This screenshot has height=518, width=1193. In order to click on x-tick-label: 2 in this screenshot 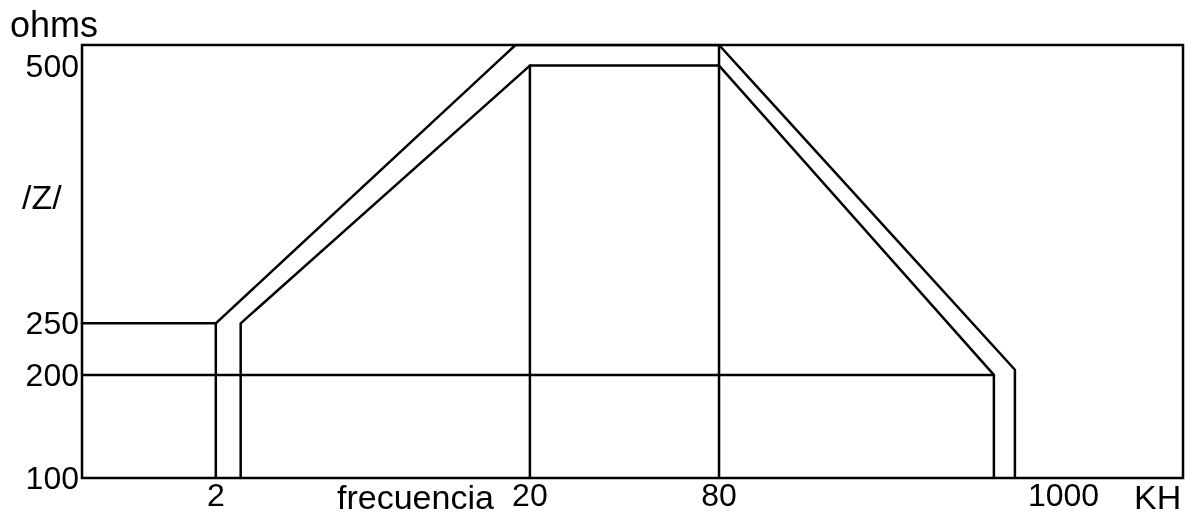, I will do `click(215, 495)`.